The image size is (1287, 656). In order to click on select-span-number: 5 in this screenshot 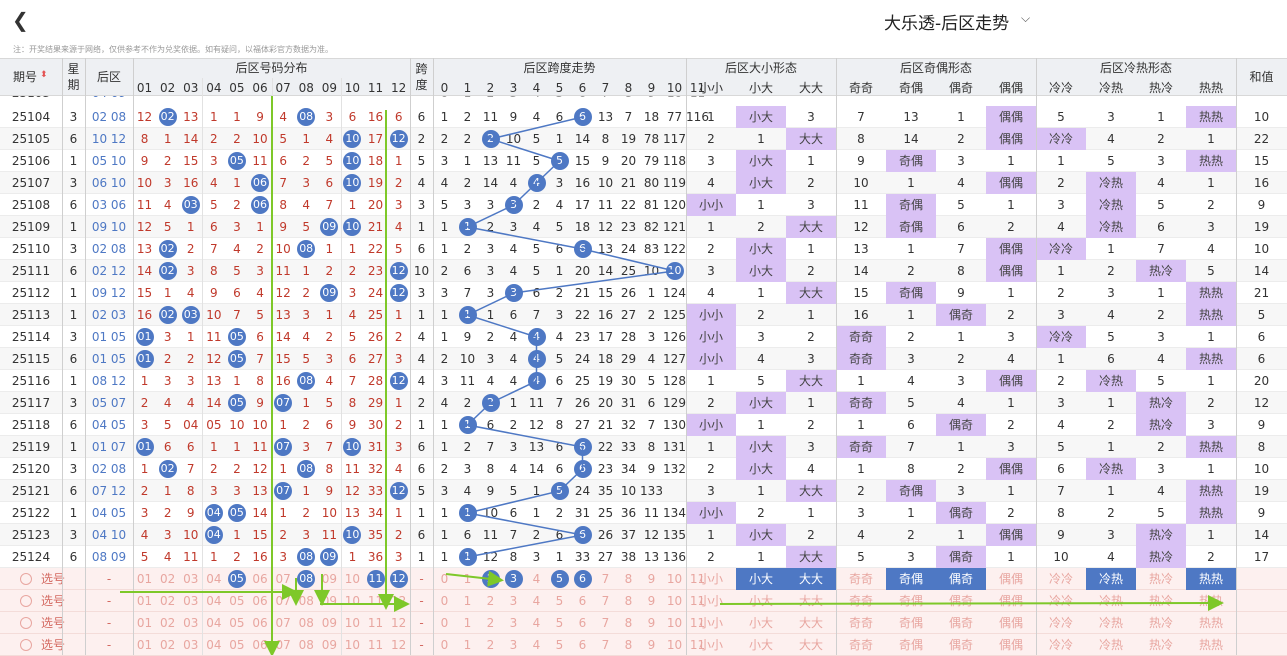, I will do `click(559, 623)`.